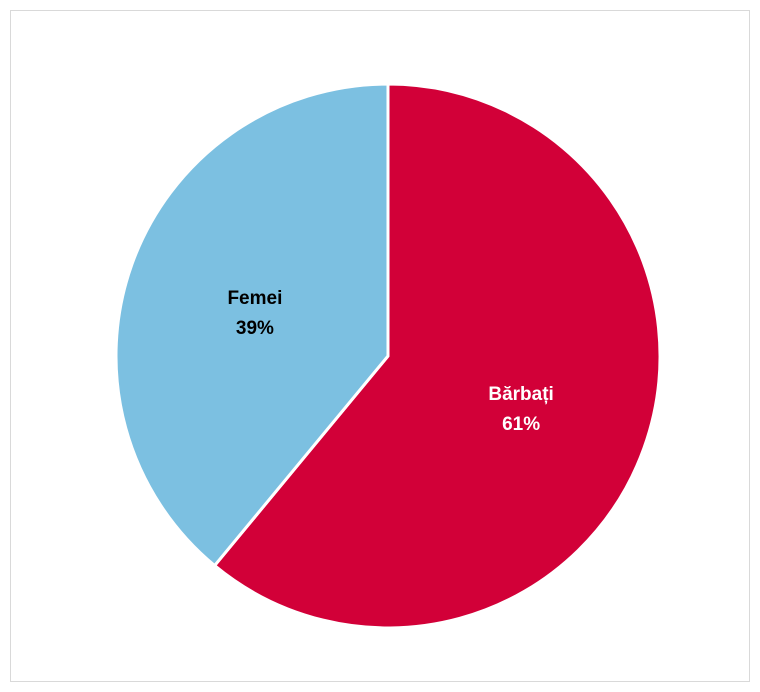 This screenshot has width=760, height=692. What do you see at coordinates (390, 361) in the screenshot?
I see `pie-labels: Bărbați 61% Femei 39%` at bounding box center [390, 361].